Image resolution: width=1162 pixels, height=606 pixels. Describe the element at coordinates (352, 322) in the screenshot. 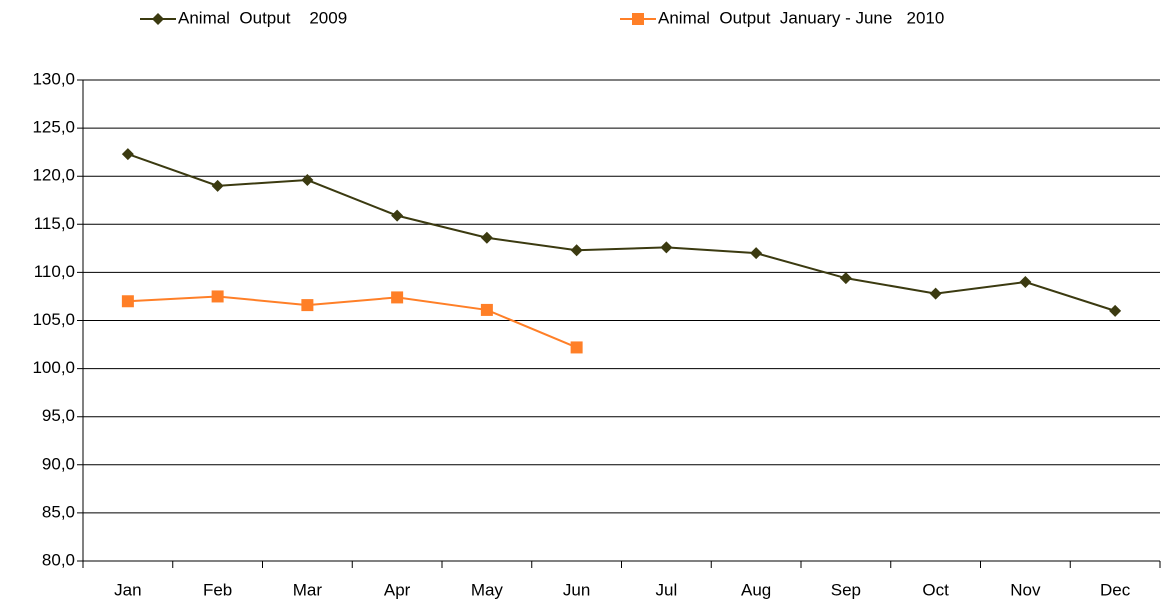

I see `series-line` at that location.